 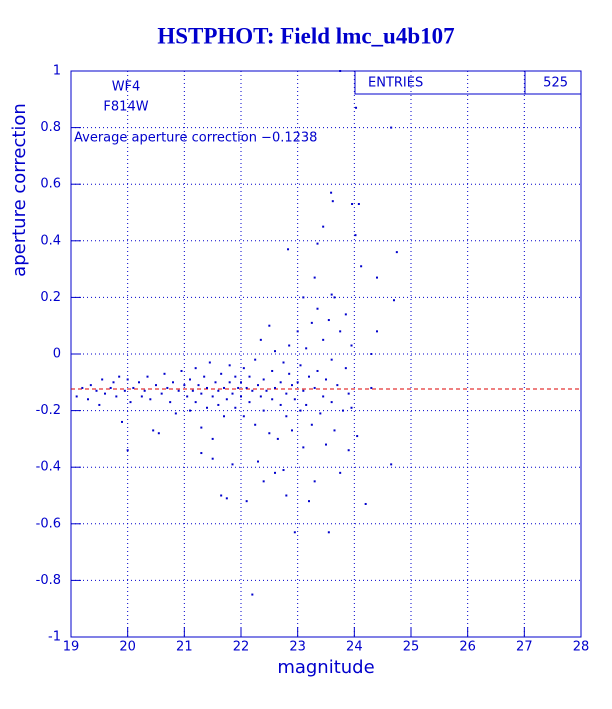 I want to click on y-tick-label: -1, so click(x=54, y=637).